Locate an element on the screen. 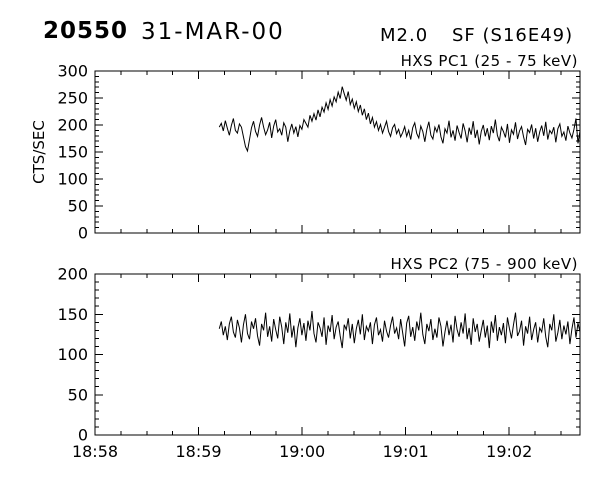 The height and width of the screenshot is (480, 600). x-tick-label: 19:01 is located at coordinates (406, 451).